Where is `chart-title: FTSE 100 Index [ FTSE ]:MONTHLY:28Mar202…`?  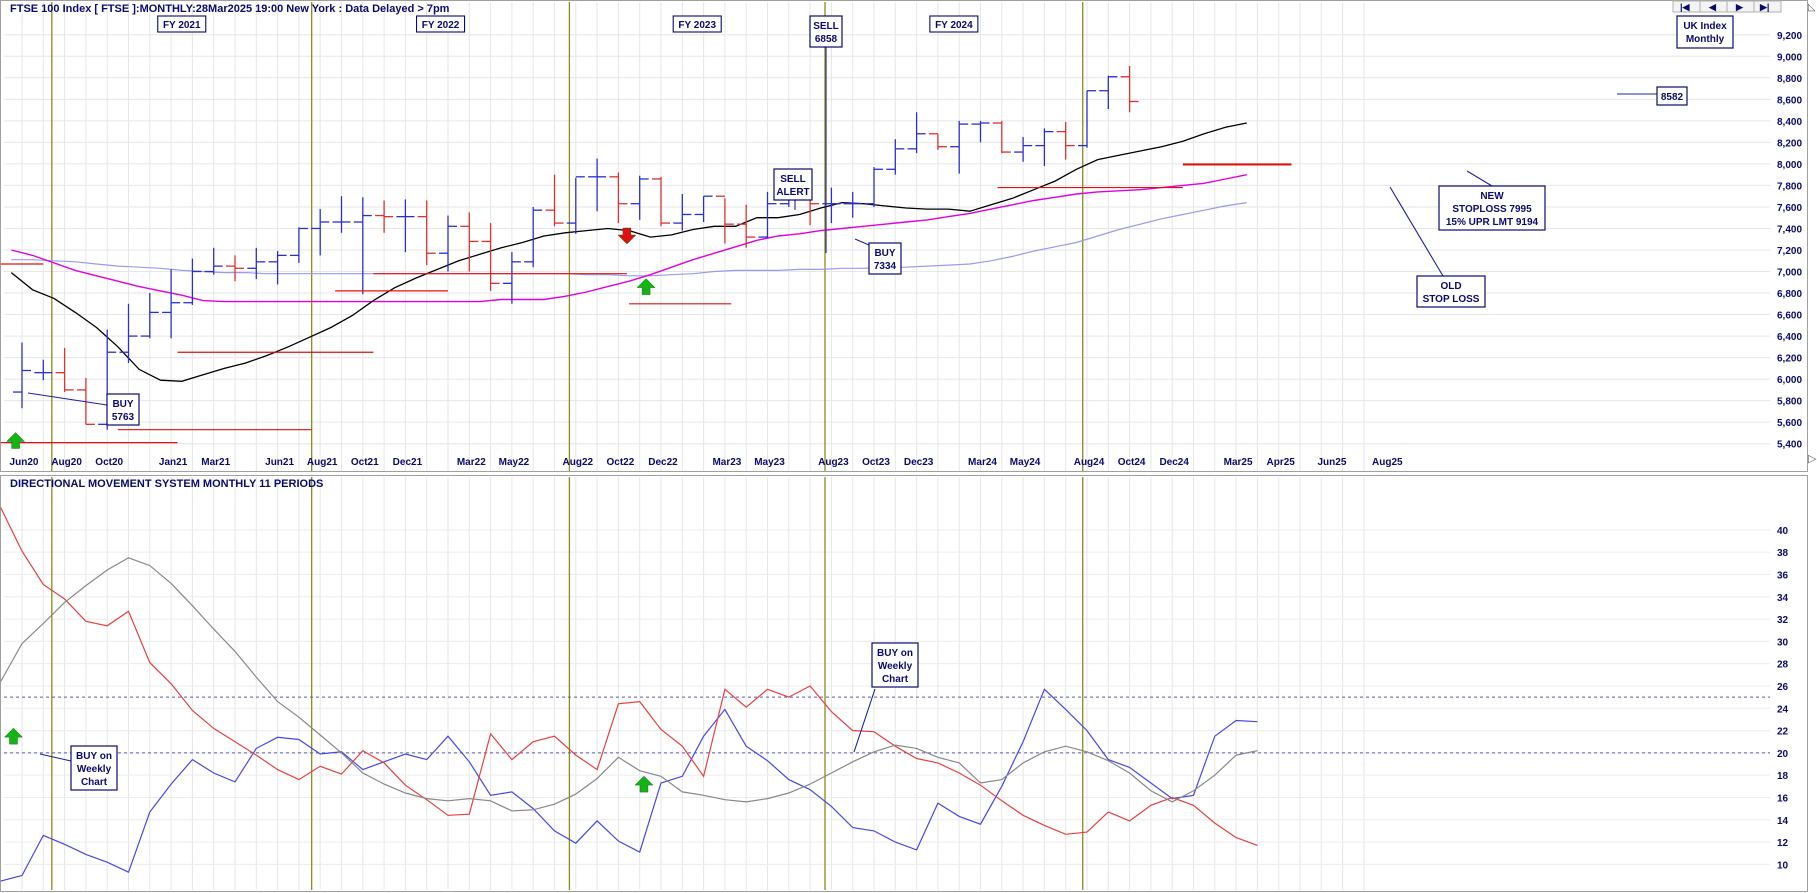 chart-title: FTSE 100 Index [ FTSE ]:MONTHLY:28Mar202… is located at coordinates (230, 9).